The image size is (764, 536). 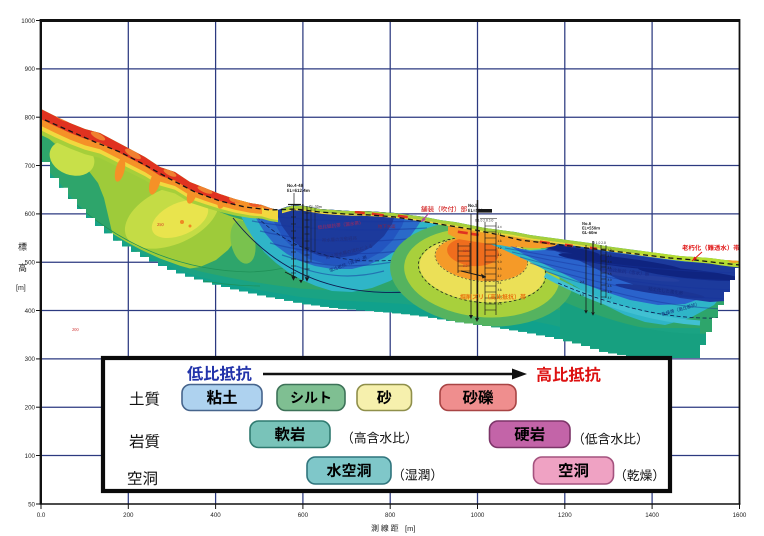 What do you see at coordinates (740, 515) in the screenshot?
I see `svg-text: 1600` at bounding box center [740, 515].